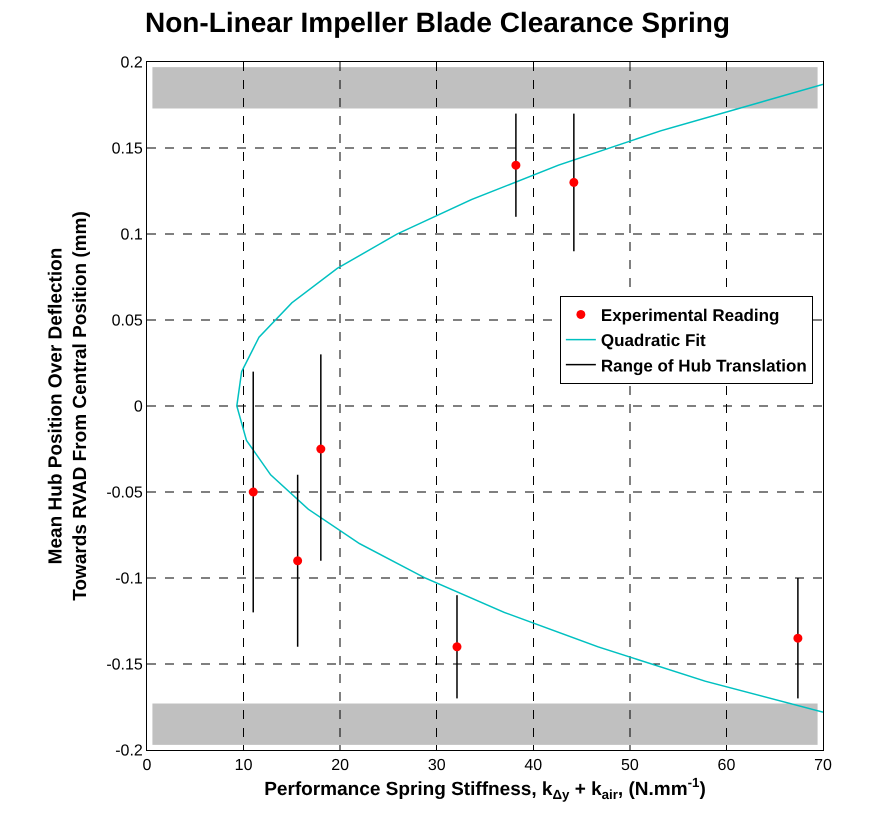 This screenshot has width=875, height=836. Describe the element at coordinates (129, 751) in the screenshot. I see `y-tick-label: -0.2` at that location.